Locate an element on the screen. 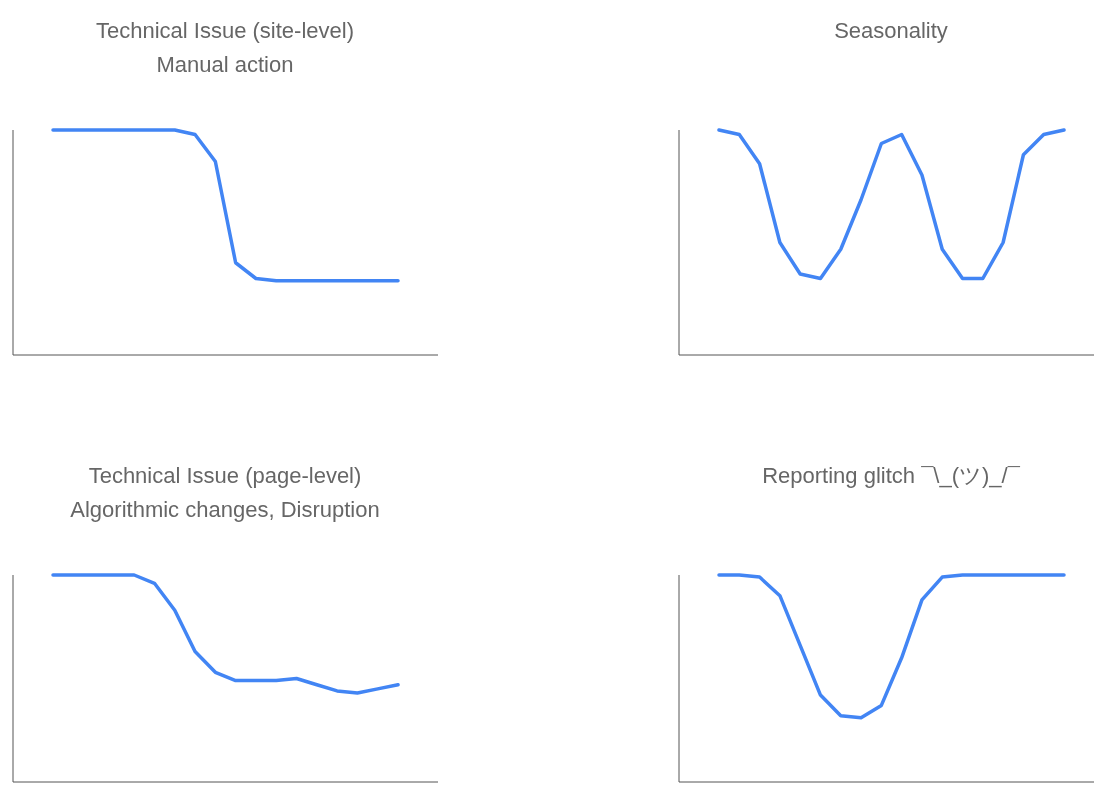  chart-title: Reporting glitch ¯\_(ツ)_/¯ is located at coordinates (891, 476).